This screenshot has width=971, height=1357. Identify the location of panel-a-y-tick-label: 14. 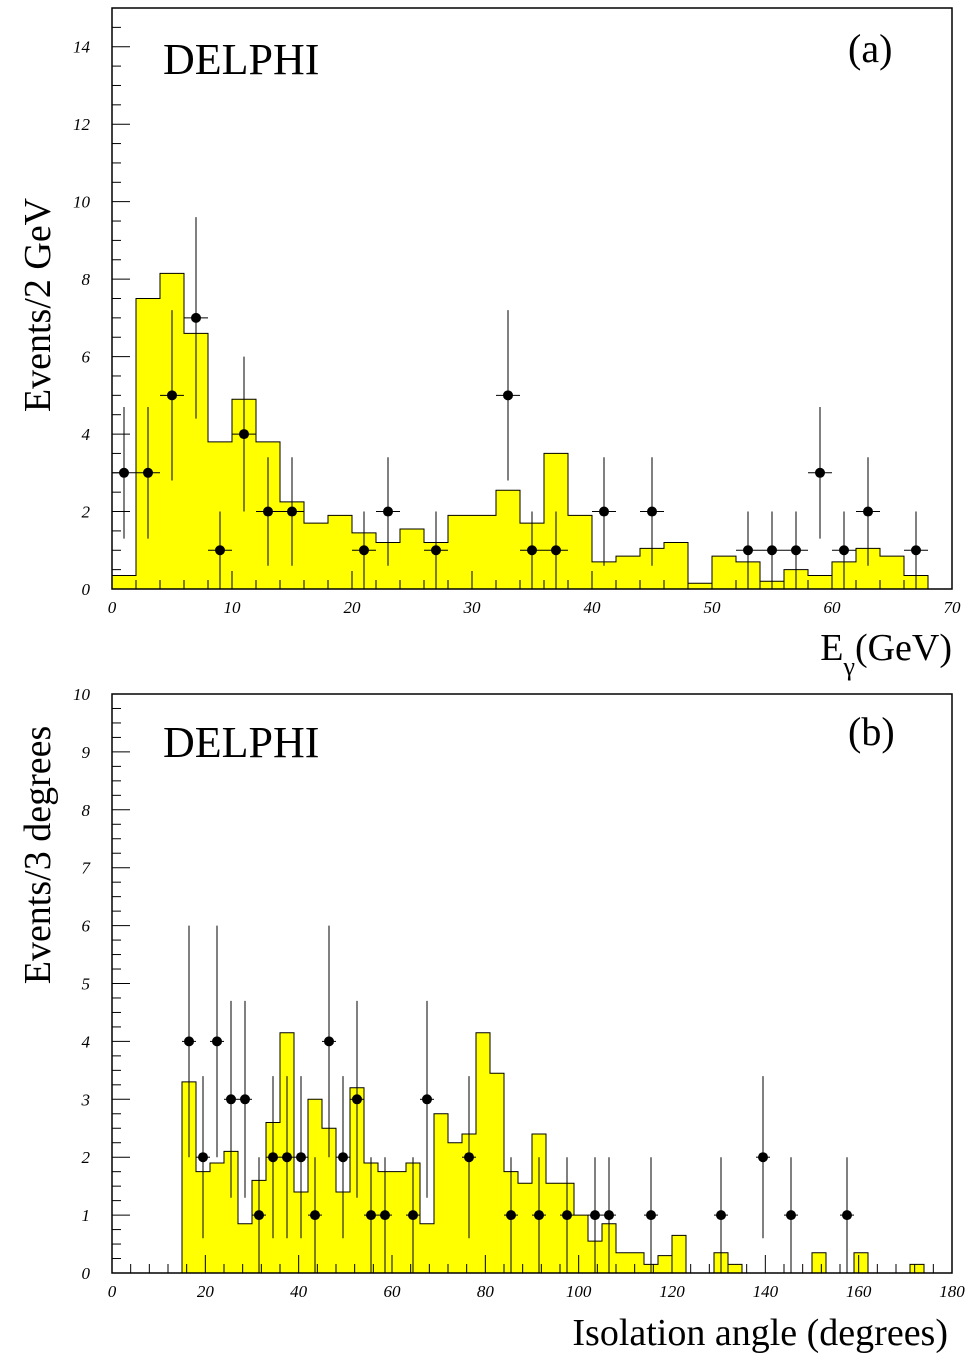
(82, 47).